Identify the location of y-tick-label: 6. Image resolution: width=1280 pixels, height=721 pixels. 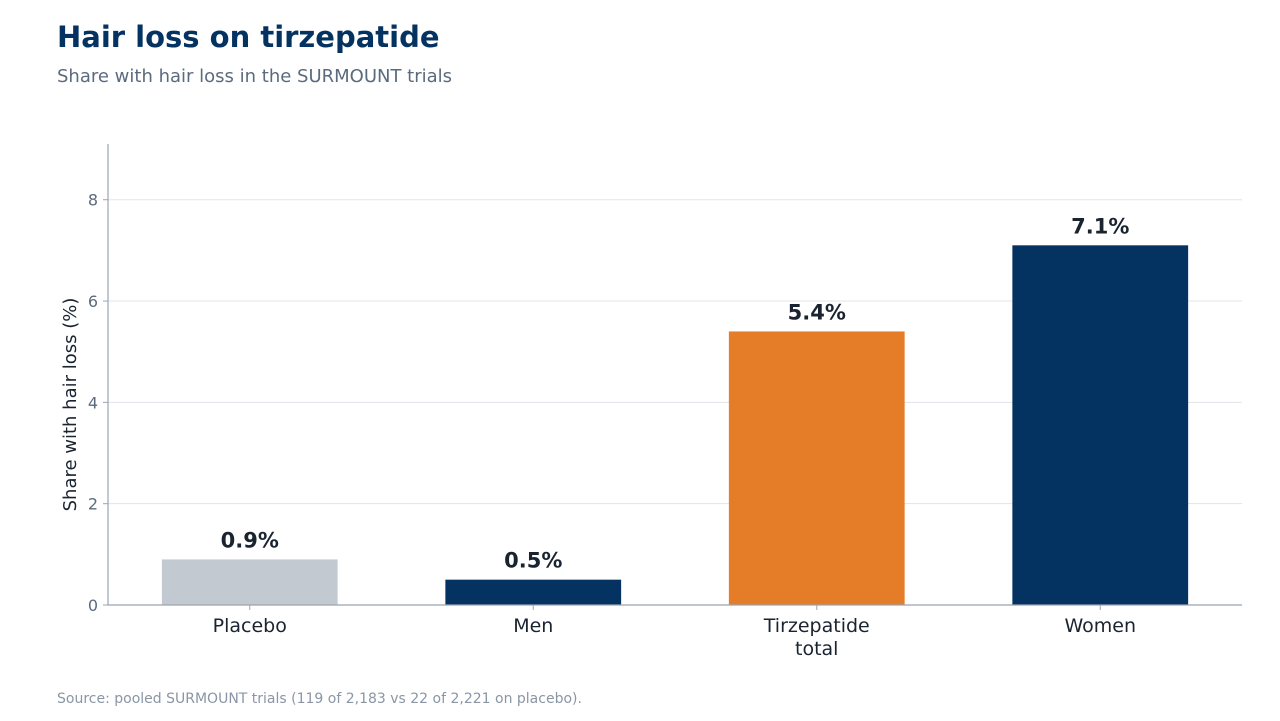
(93, 301).